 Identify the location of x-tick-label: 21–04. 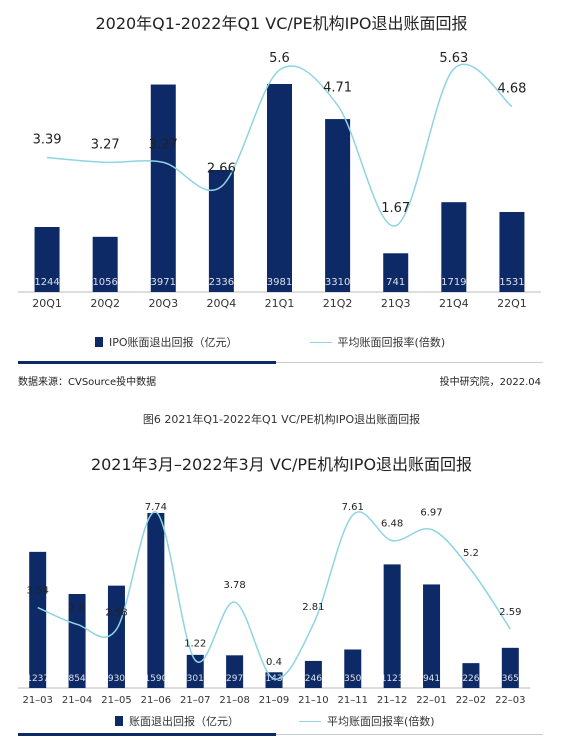
(77, 700).